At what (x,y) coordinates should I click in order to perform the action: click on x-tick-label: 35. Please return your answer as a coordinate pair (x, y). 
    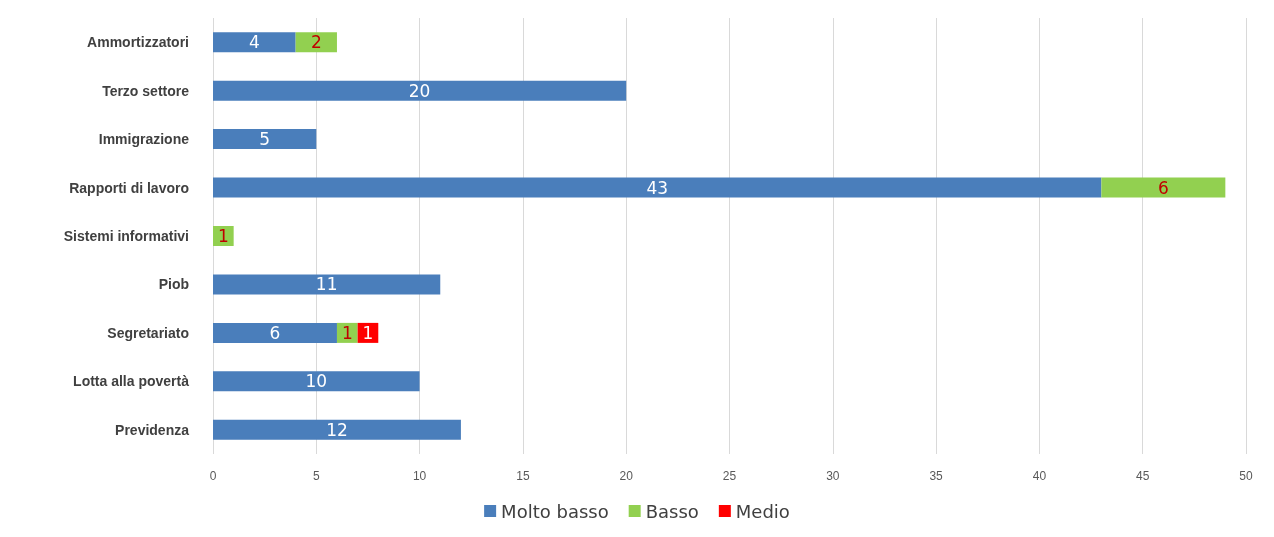
    Looking at the image, I should click on (936, 476).